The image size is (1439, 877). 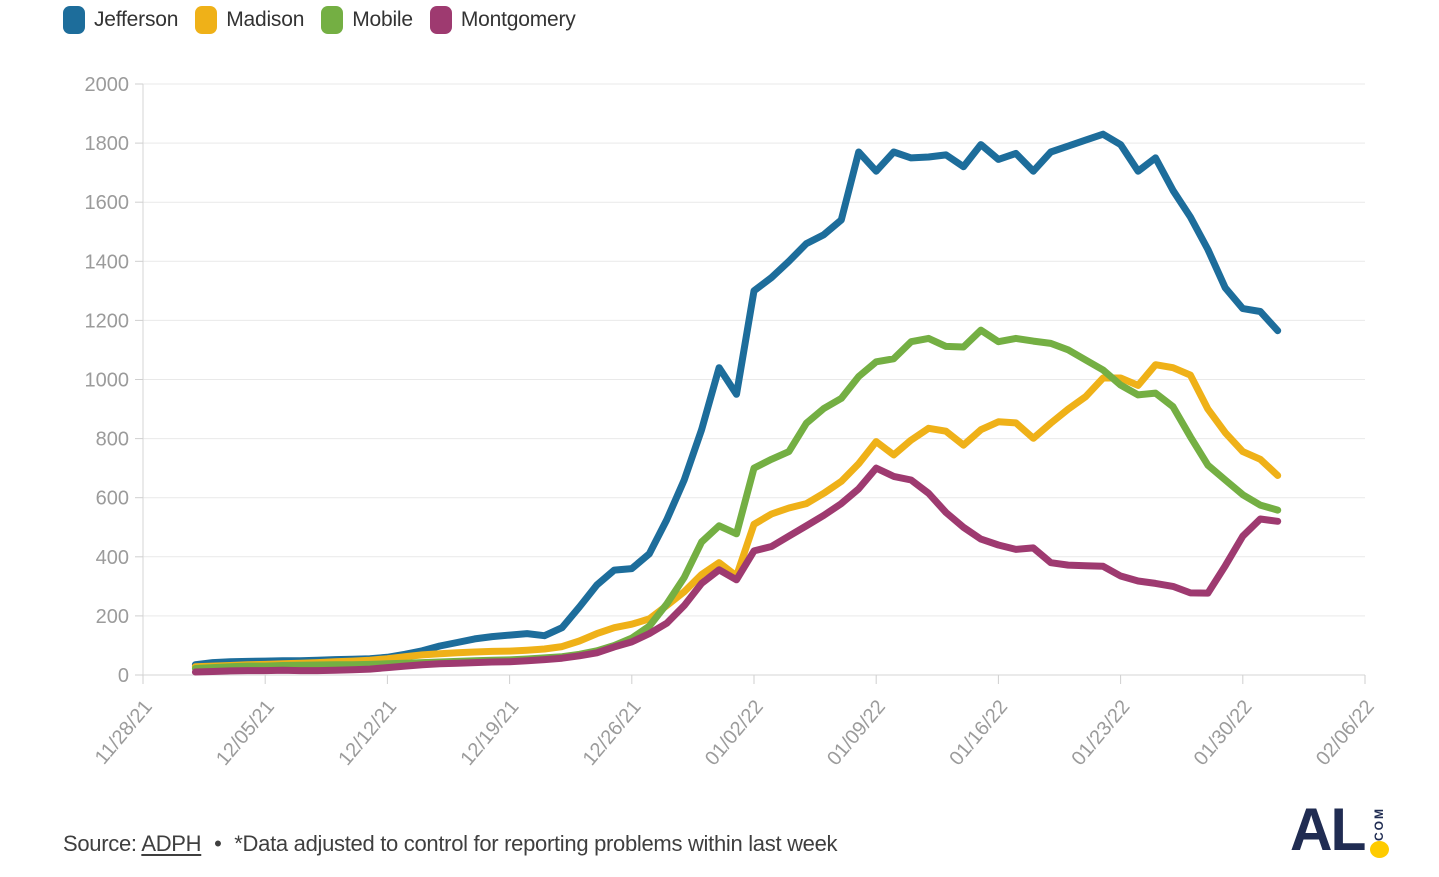 I want to click on legend-item-mobile: Mobile, so click(x=367, y=20).